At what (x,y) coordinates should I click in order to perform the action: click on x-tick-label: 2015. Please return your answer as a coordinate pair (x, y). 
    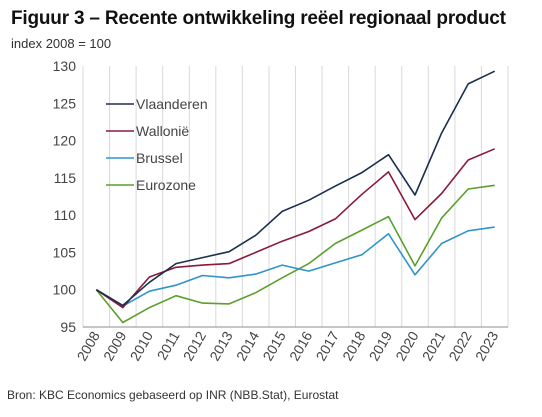
    Looking at the image, I should click on (274, 345).